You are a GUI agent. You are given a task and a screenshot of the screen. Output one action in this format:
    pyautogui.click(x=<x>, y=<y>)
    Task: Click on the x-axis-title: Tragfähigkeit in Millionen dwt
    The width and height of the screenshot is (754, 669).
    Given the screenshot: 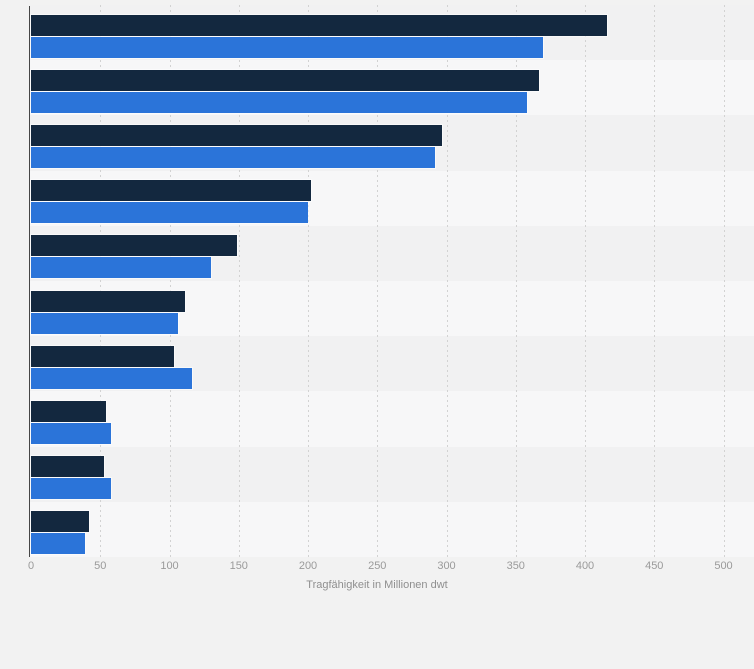 What is the action you would take?
    pyautogui.click(x=377, y=585)
    